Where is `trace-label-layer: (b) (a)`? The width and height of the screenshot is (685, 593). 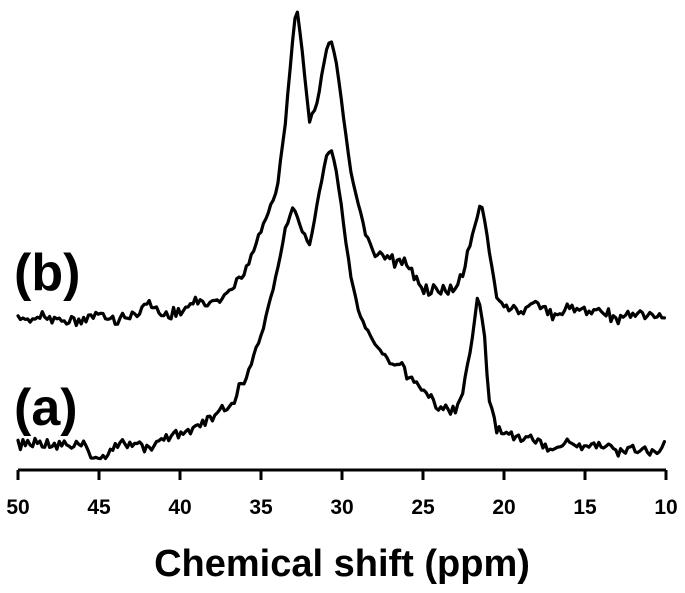
trace-label-layer: (b) (a) is located at coordinates (47, 340).